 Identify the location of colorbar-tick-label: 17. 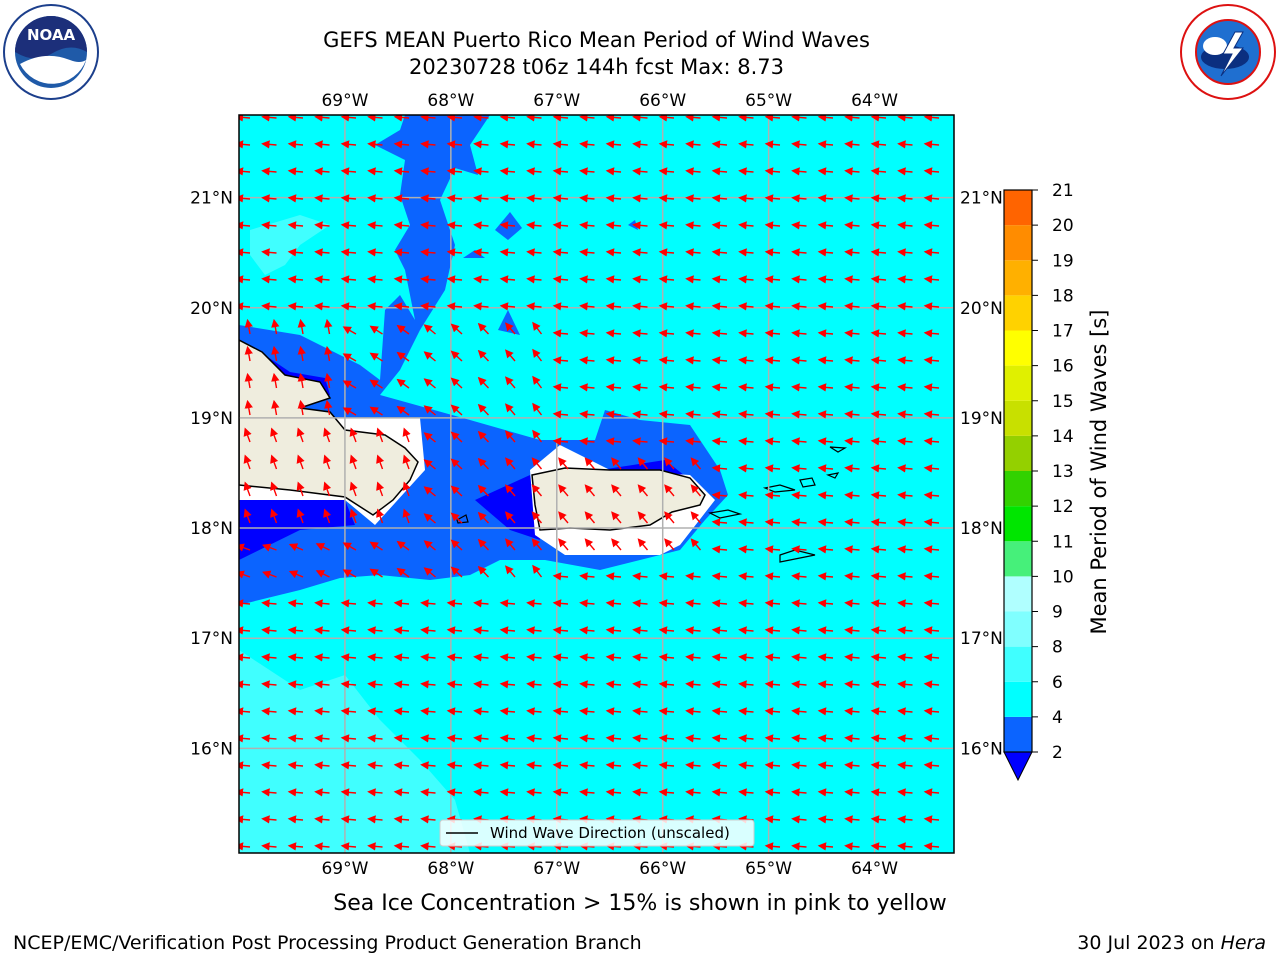
(1063, 332).